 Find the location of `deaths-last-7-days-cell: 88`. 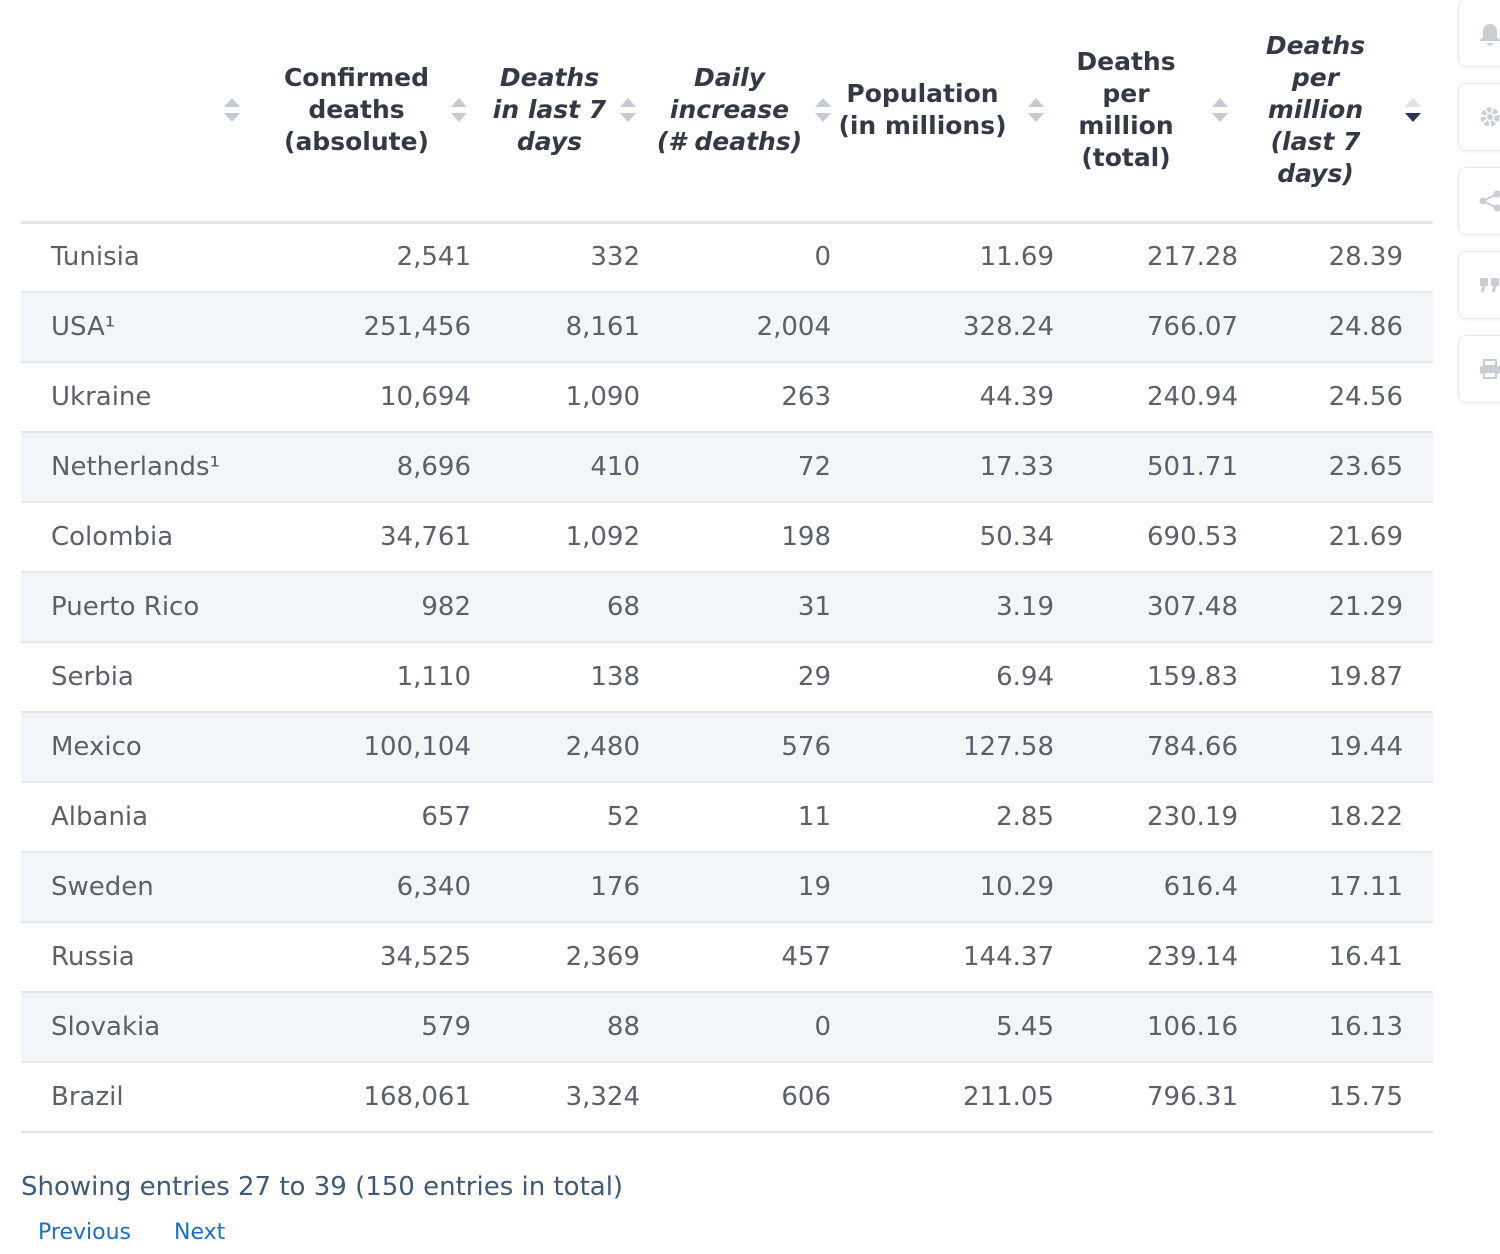

deaths-last-7-days-cell: 88 is located at coordinates (555, 1027).